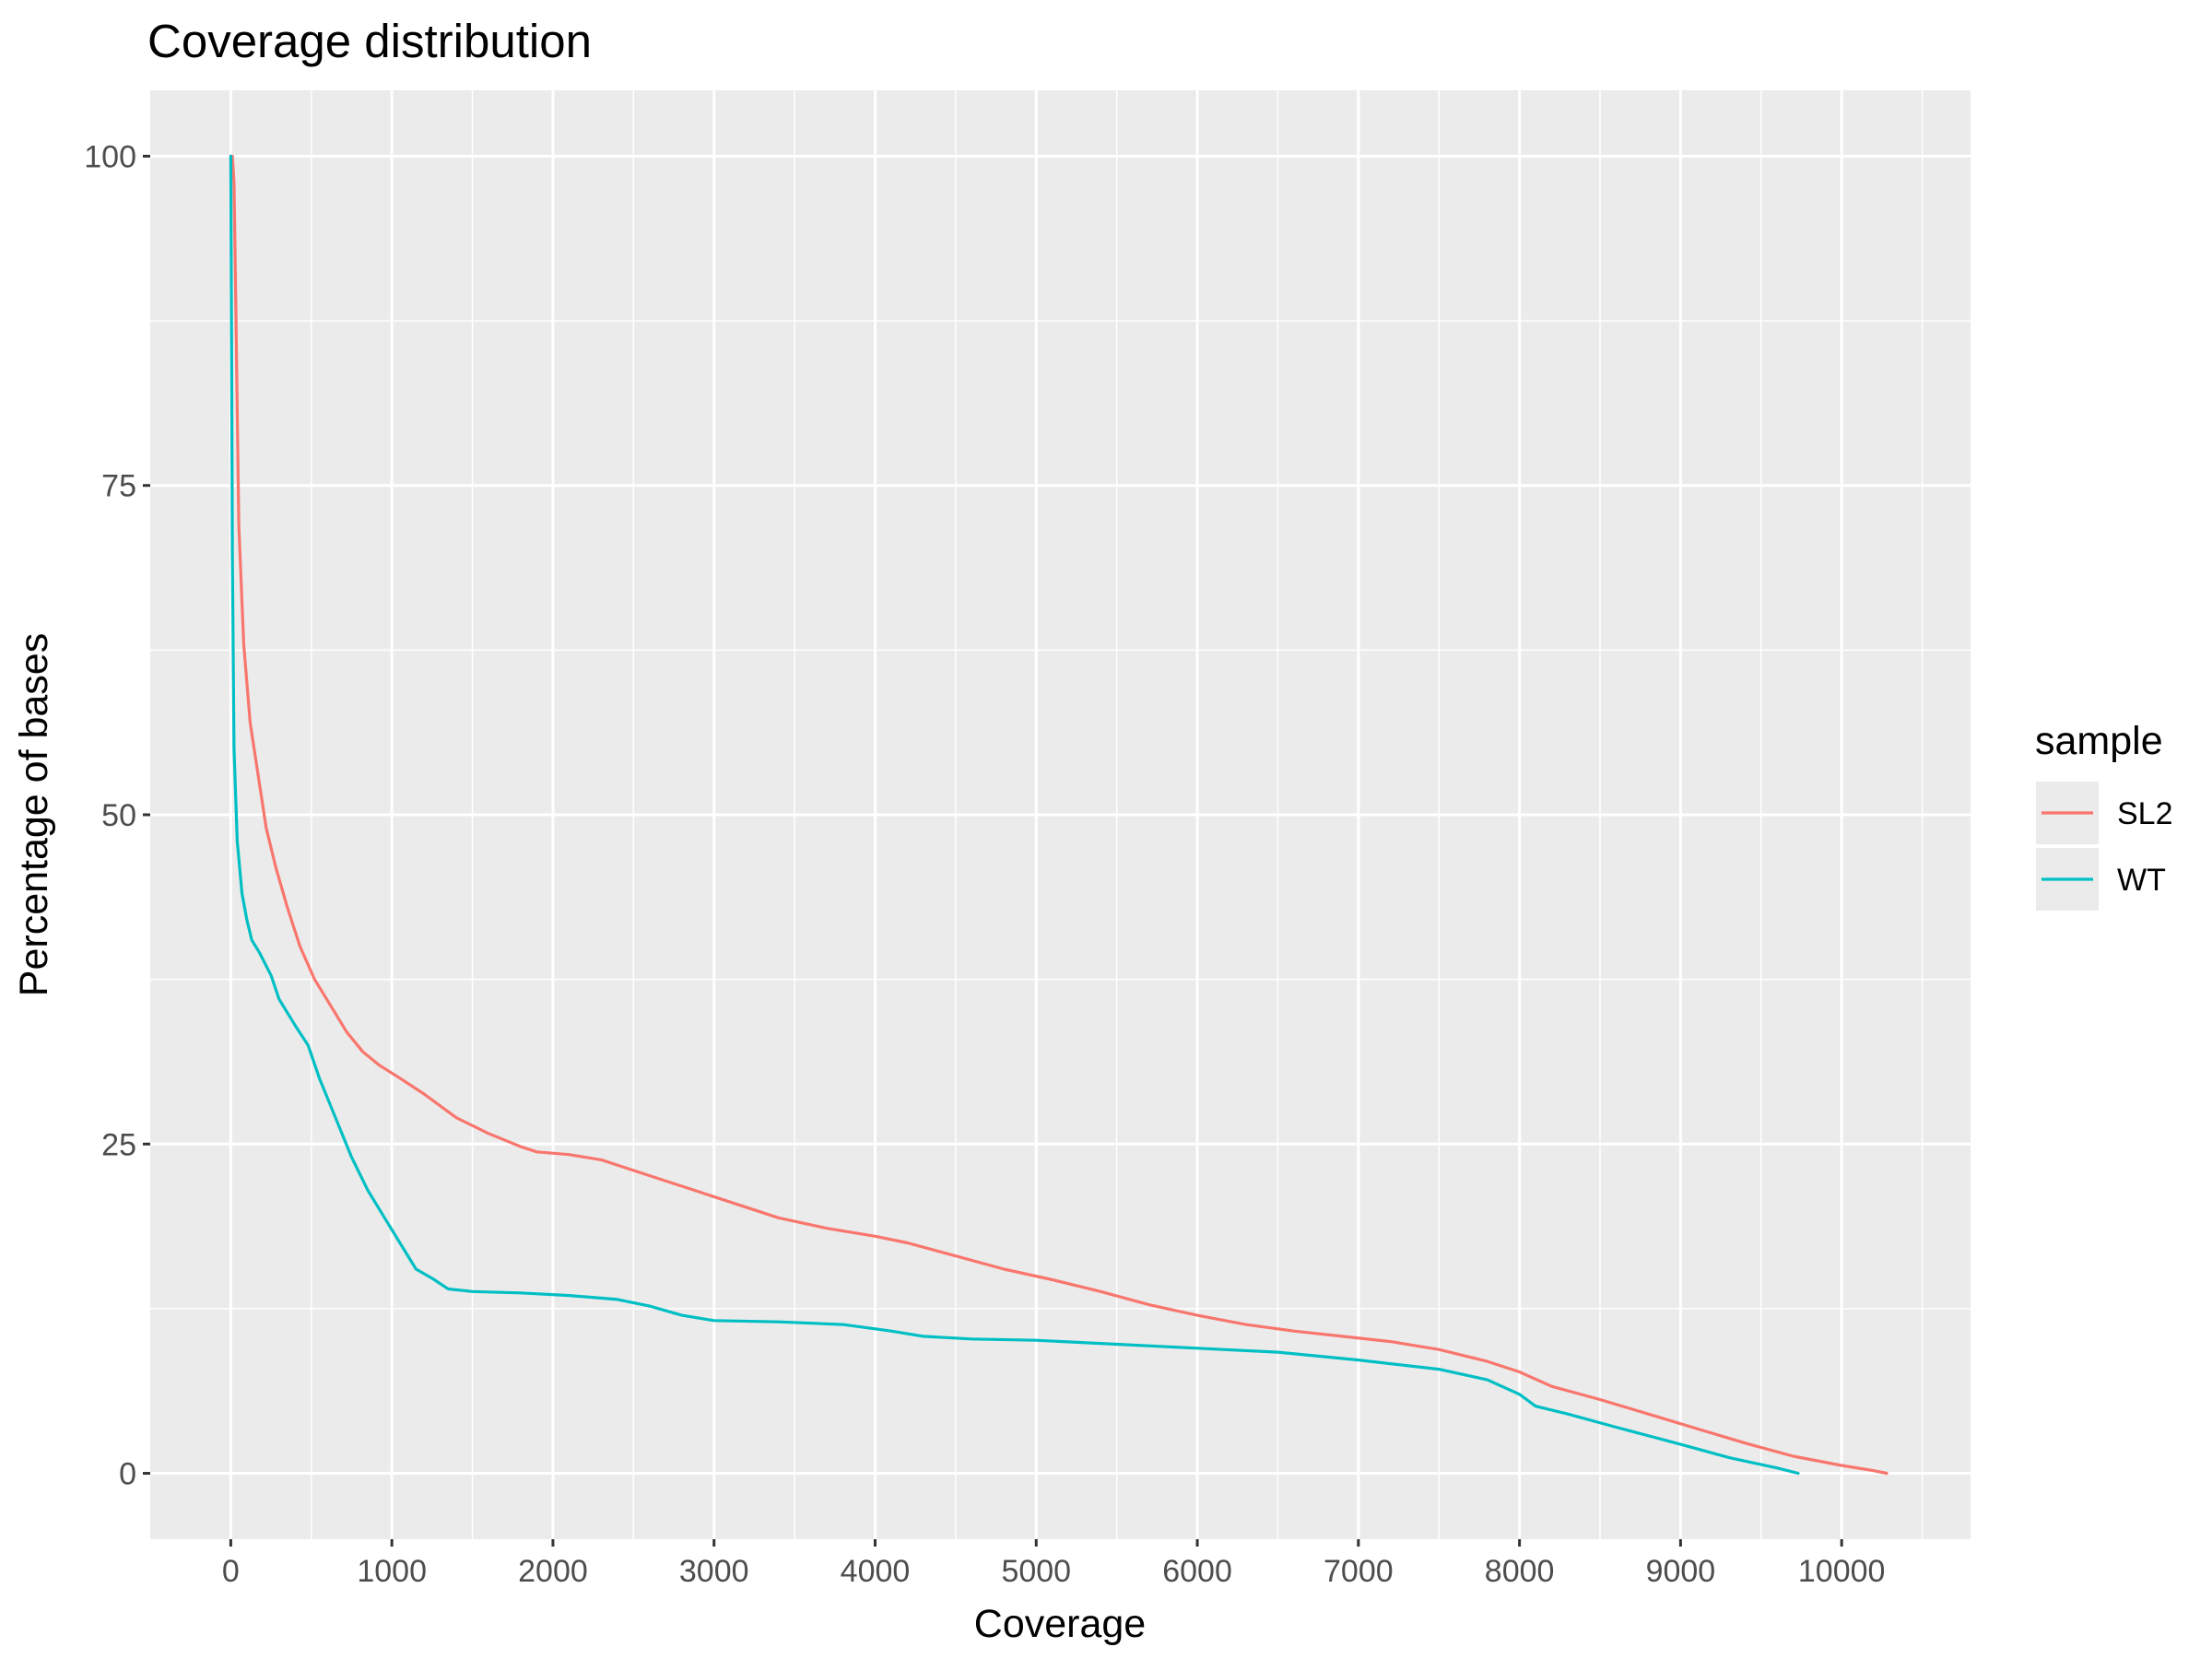 Image resolution: width=2212 pixels, height=1659 pixels. I want to click on y-tick-label: 100, so click(110, 156).